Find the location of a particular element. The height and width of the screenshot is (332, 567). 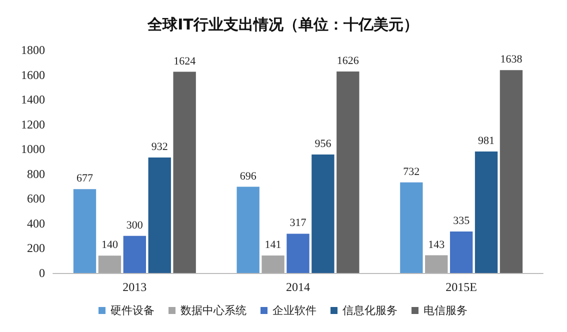

y-tick-label: 1000 is located at coordinates (33, 149).